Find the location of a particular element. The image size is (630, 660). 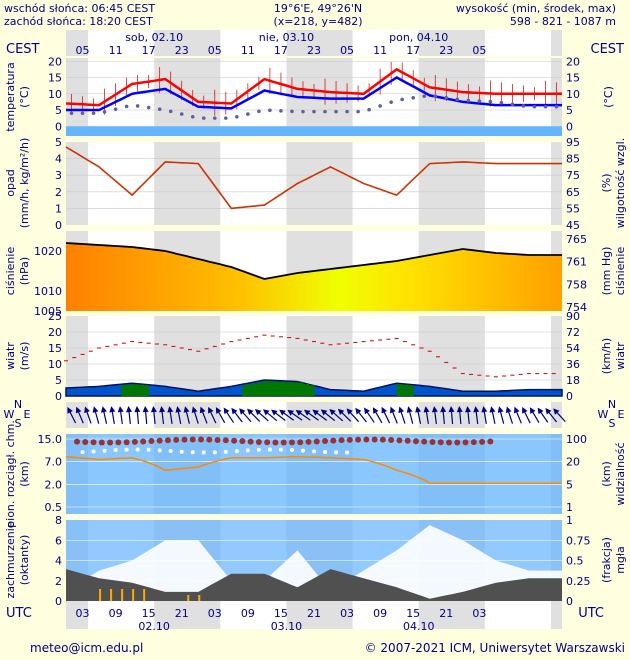

hour-label: 05 is located at coordinates (215, 50).